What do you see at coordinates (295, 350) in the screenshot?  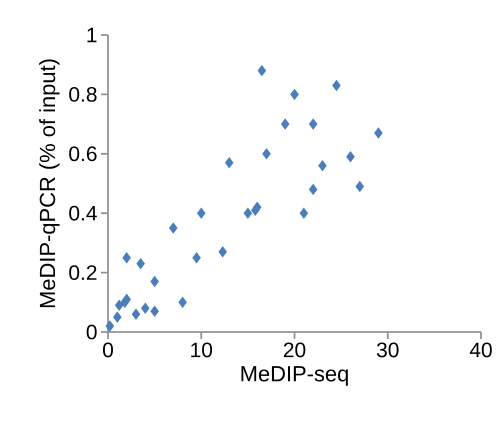 I see `x-tick-label: 20` at bounding box center [295, 350].